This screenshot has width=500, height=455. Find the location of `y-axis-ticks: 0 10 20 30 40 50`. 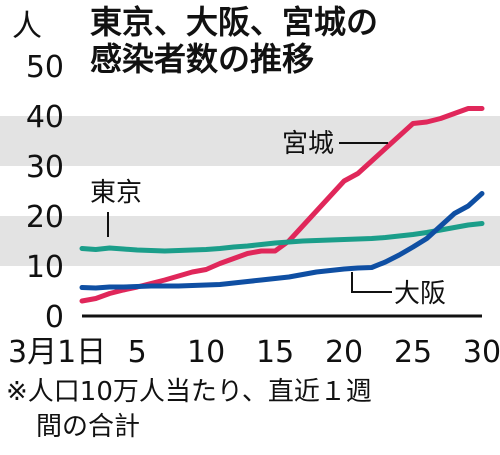

y-axis-ticks: 0 10 20 30 40 50 is located at coordinates (45, 192).